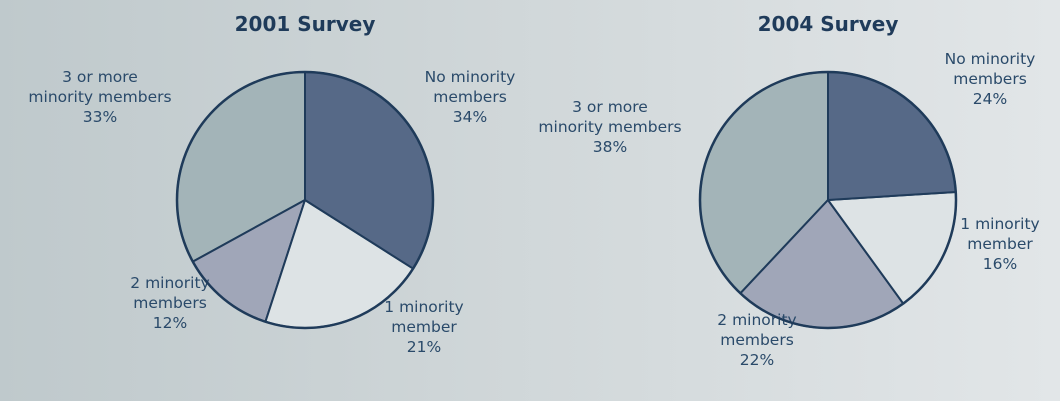  Describe the element at coordinates (424, 347) in the screenshot. I see `slice-label-line: 21%` at that location.